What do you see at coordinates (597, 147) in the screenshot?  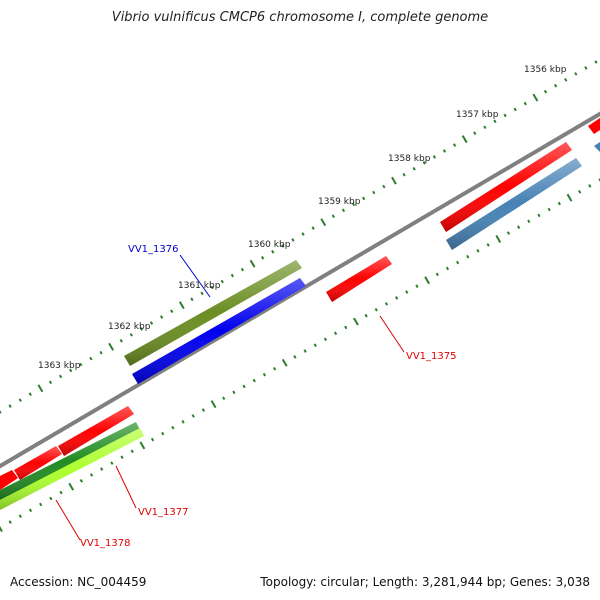 I see `gene-steelblue-edge-right` at bounding box center [597, 147].